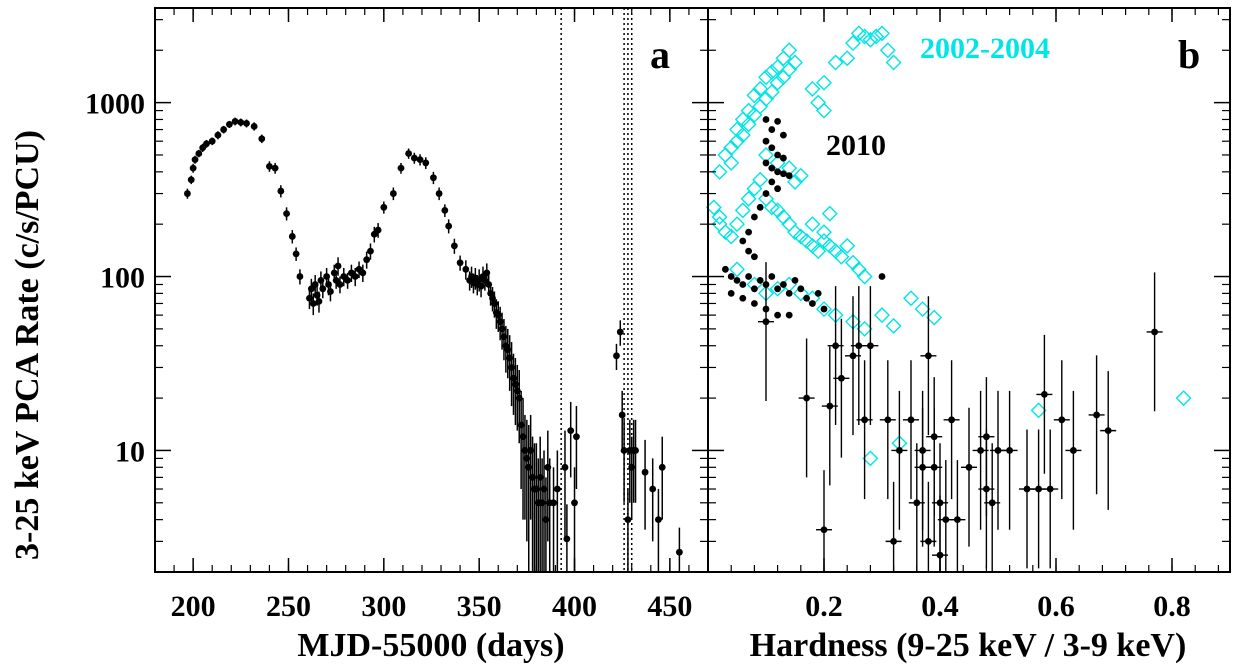  I want to click on y-axis-label: 3-25 keV PCA Rate (c/s/PCU), so click(27, 345).